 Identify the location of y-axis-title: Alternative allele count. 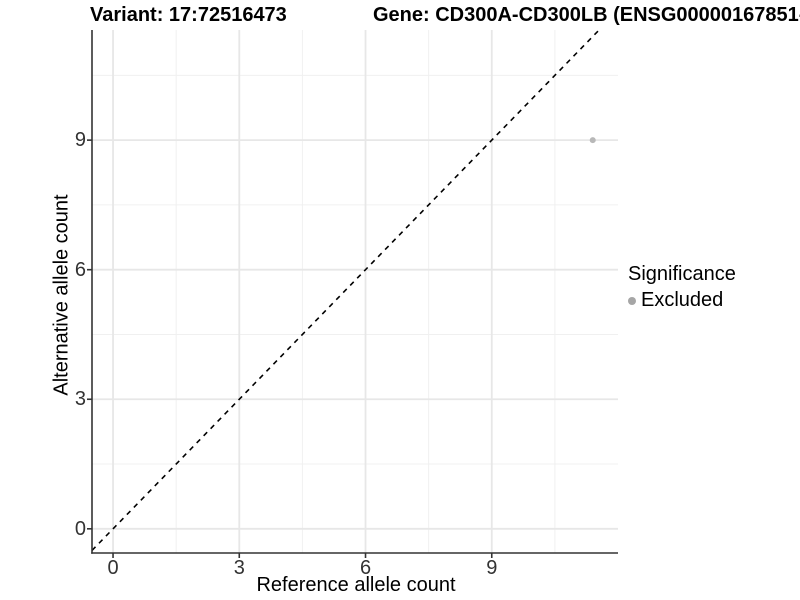
(61, 295).